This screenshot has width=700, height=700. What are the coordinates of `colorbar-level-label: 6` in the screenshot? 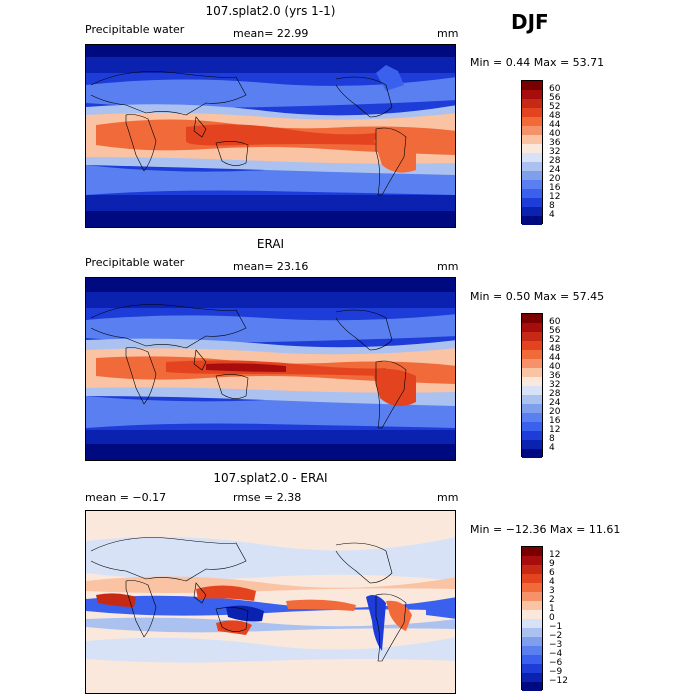 It's located at (552, 573).